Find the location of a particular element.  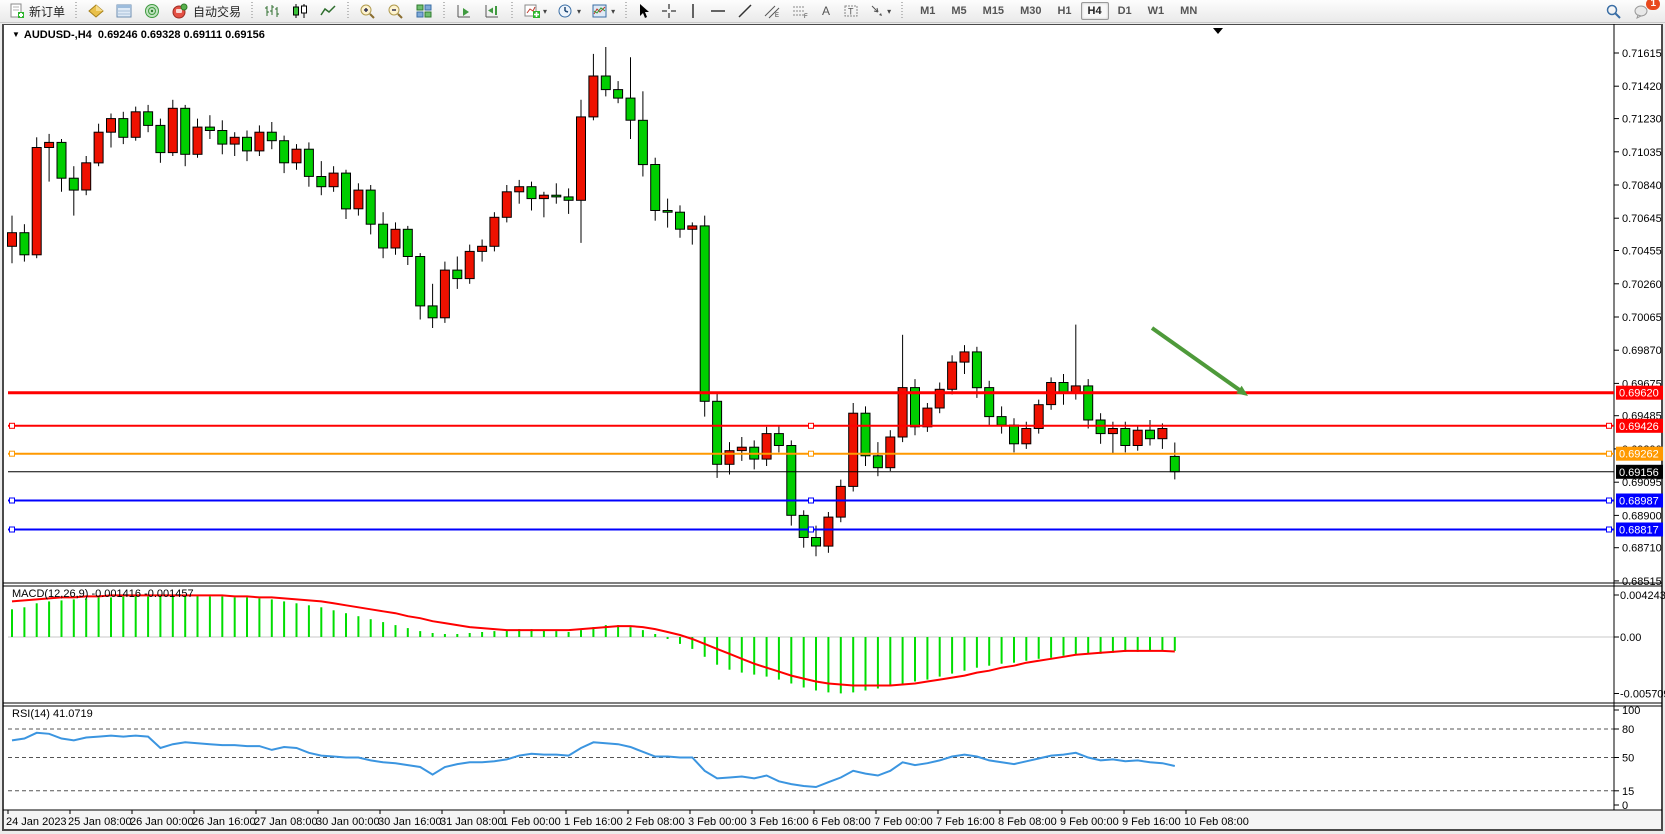

text-tool-button: A is located at coordinates (826, 11).